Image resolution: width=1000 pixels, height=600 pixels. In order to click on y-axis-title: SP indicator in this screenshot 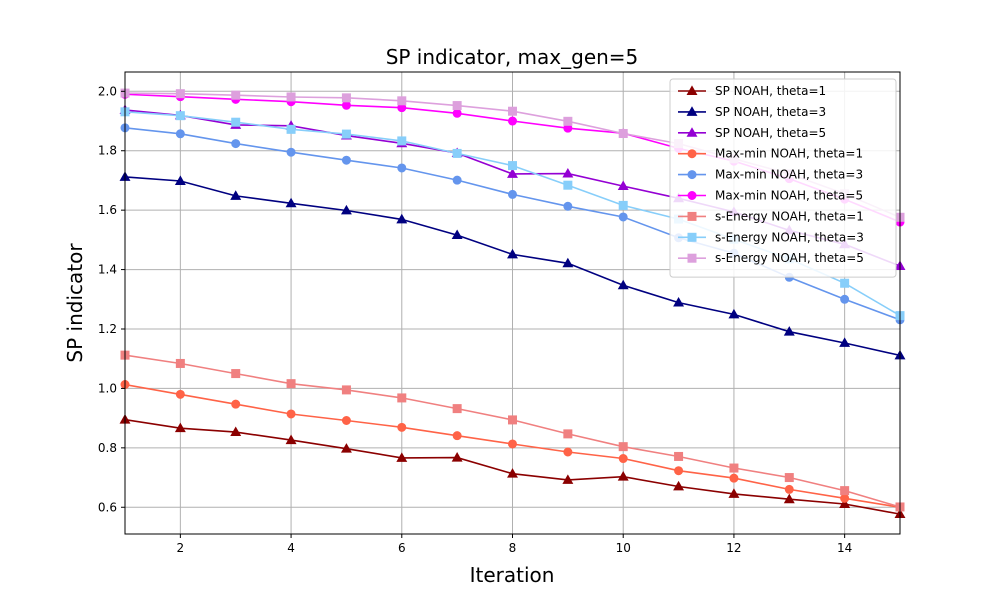, I will do `click(75, 303)`.